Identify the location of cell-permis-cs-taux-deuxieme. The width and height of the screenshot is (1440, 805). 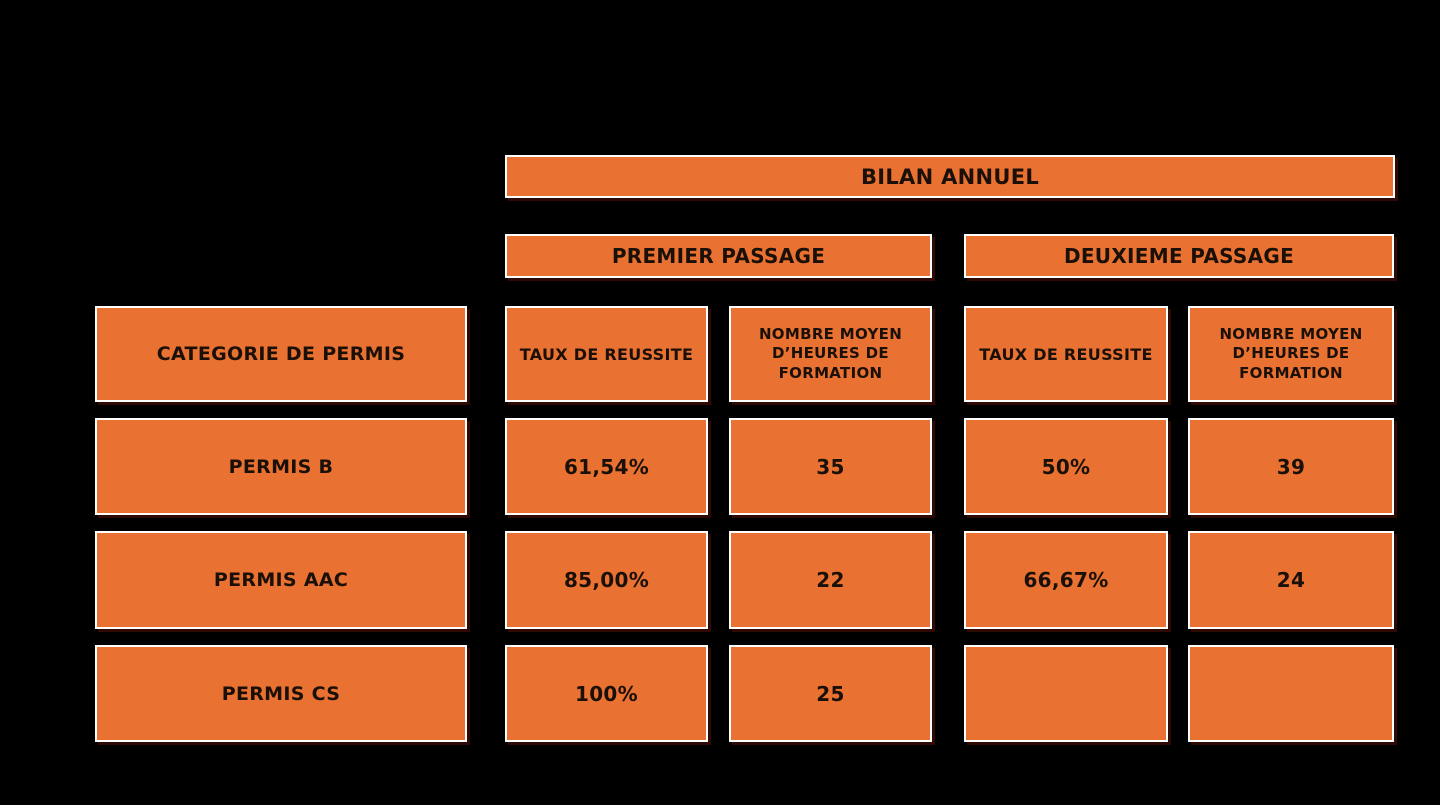
(1066, 693).